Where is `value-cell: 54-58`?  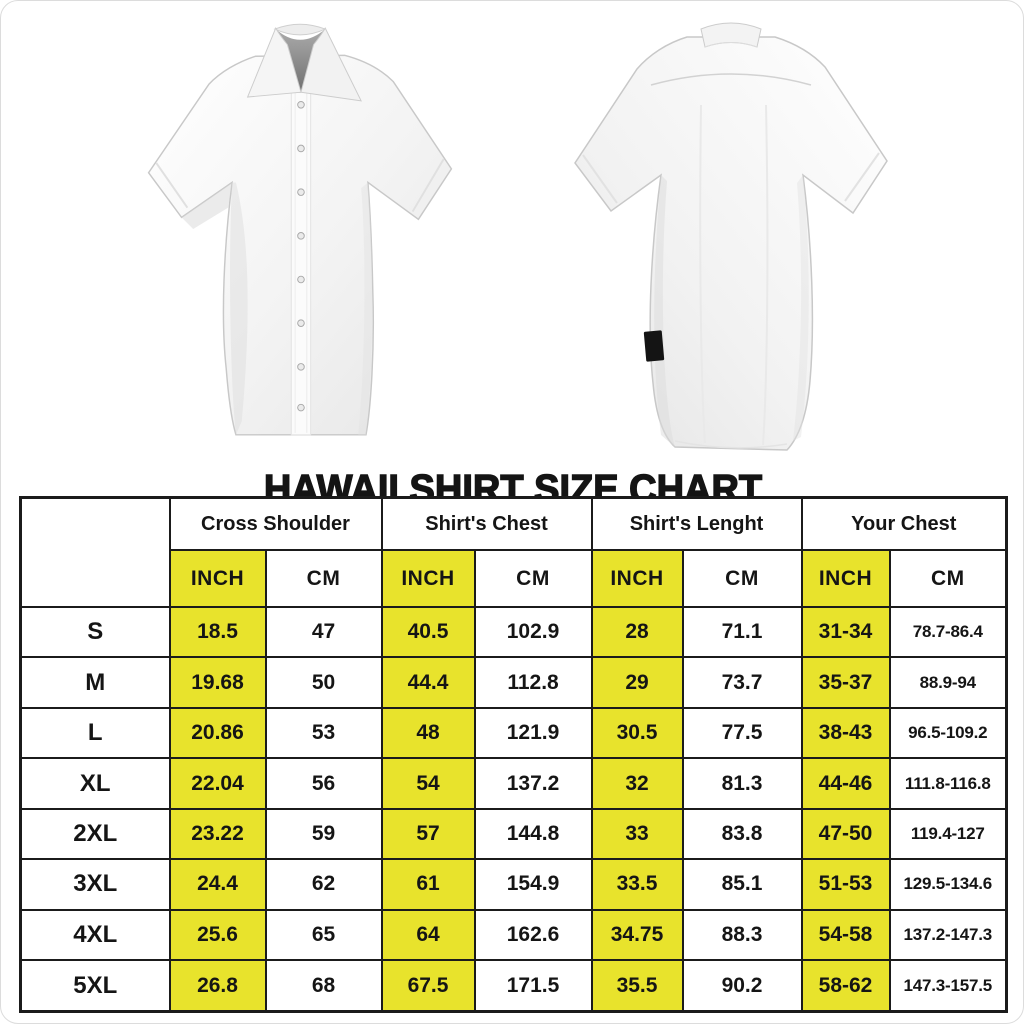 value-cell: 54-58 is located at coordinates (845, 935).